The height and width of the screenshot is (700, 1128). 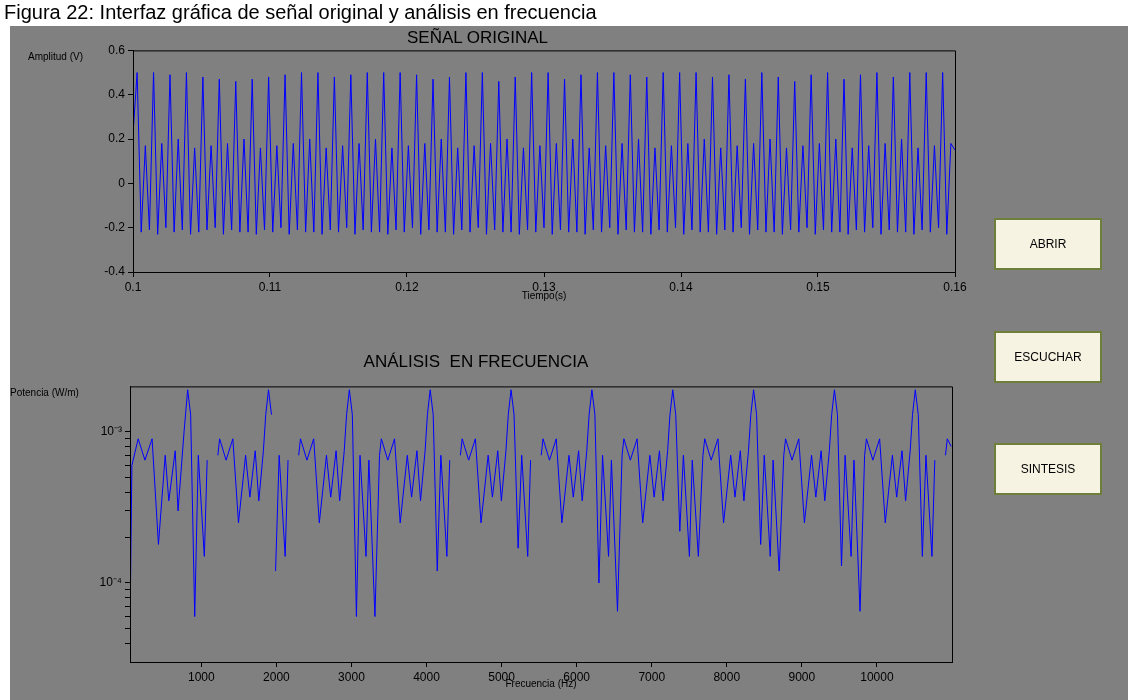 I want to click on x-tick-label: 0.15, so click(x=818, y=286).